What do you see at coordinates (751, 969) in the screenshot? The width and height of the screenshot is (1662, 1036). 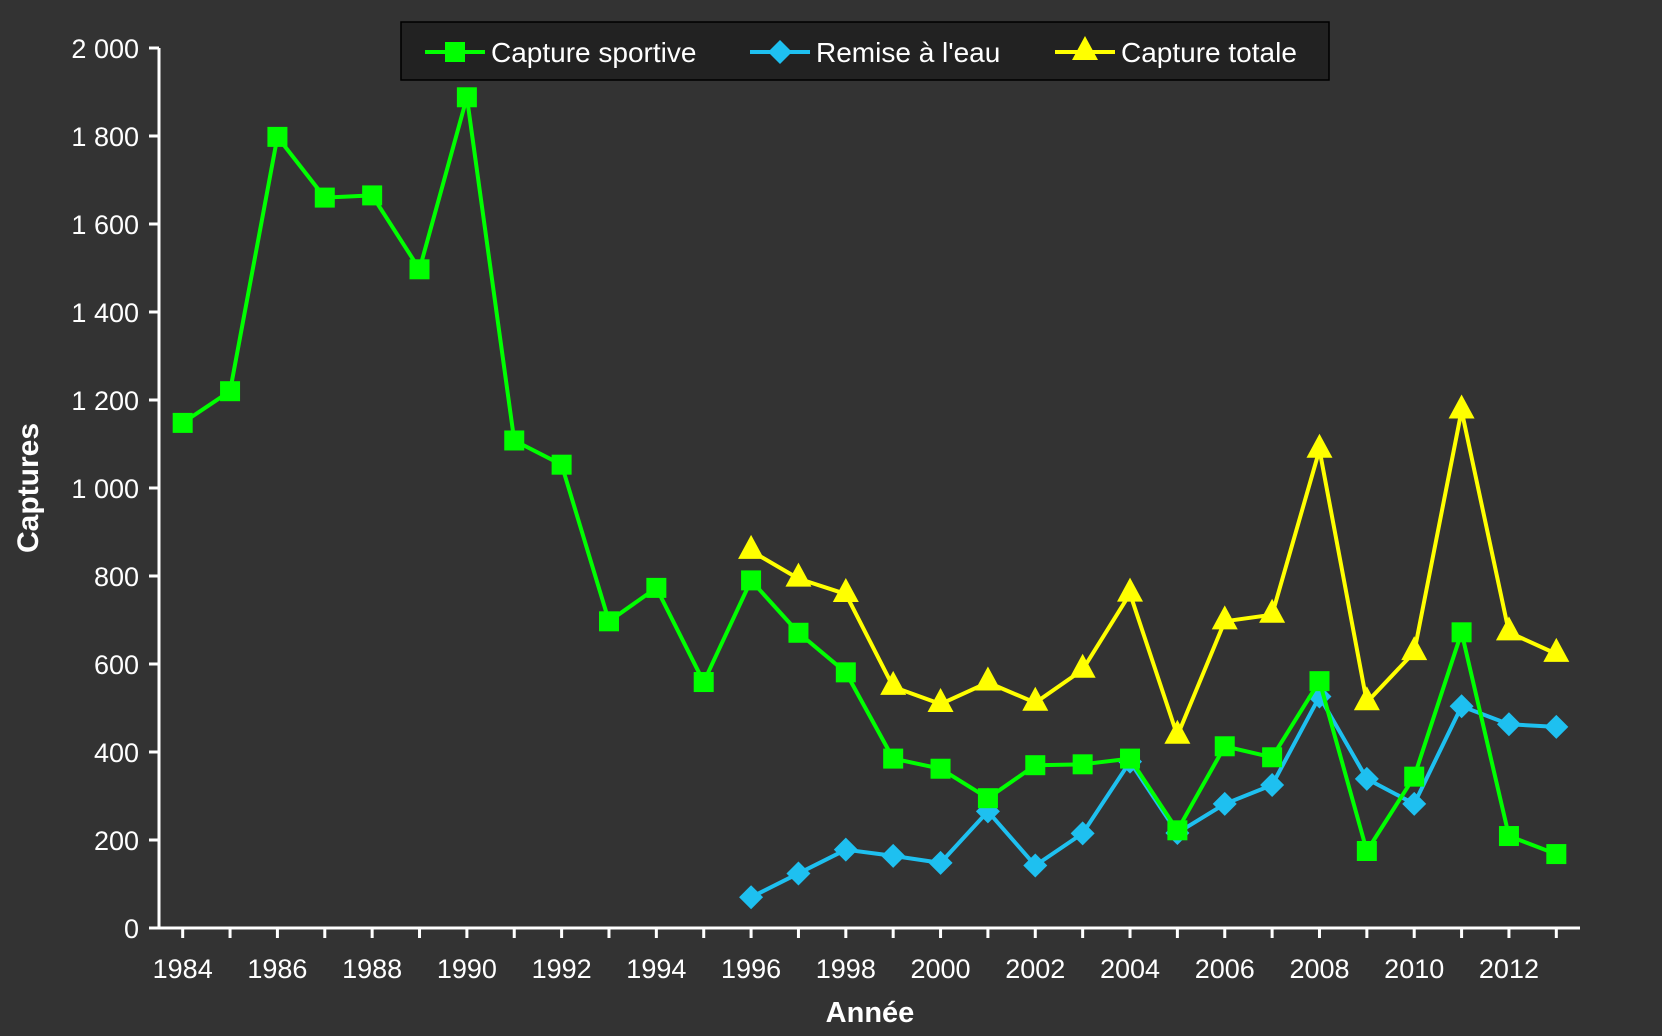 I see `x-tick-label: 1996` at bounding box center [751, 969].